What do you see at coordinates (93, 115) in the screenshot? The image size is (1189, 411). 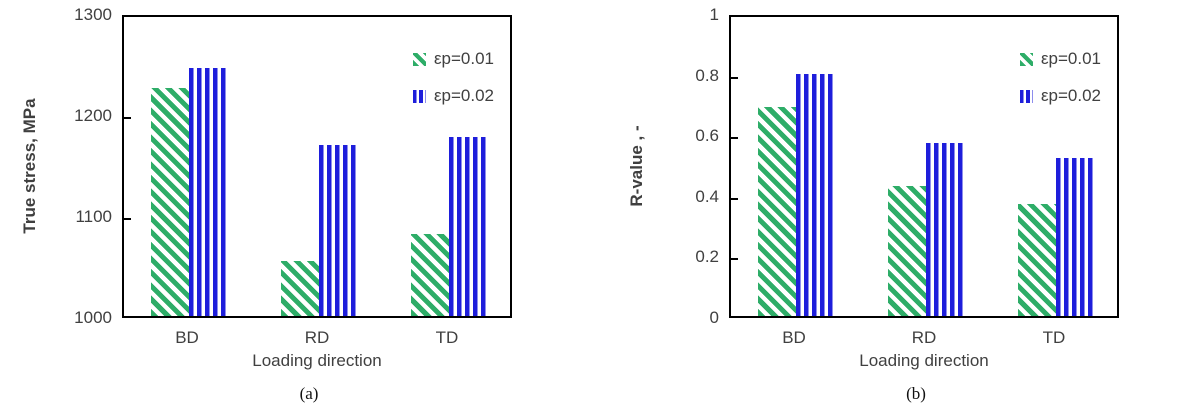 I see `y-tick-label: 1200` at bounding box center [93, 115].